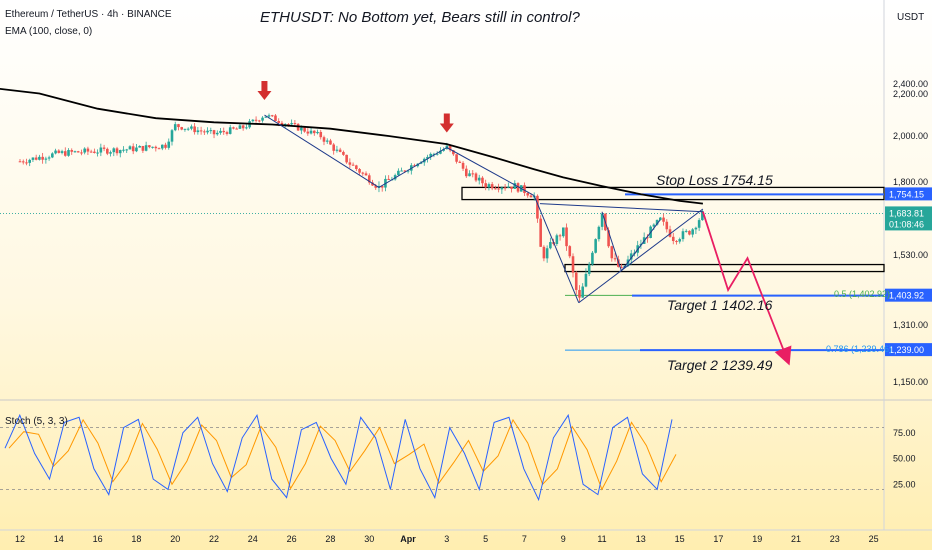 The height and width of the screenshot is (550, 932). What do you see at coordinates (214, 539) in the screenshot?
I see `time-tick-label: 22` at bounding box center [214, 539].